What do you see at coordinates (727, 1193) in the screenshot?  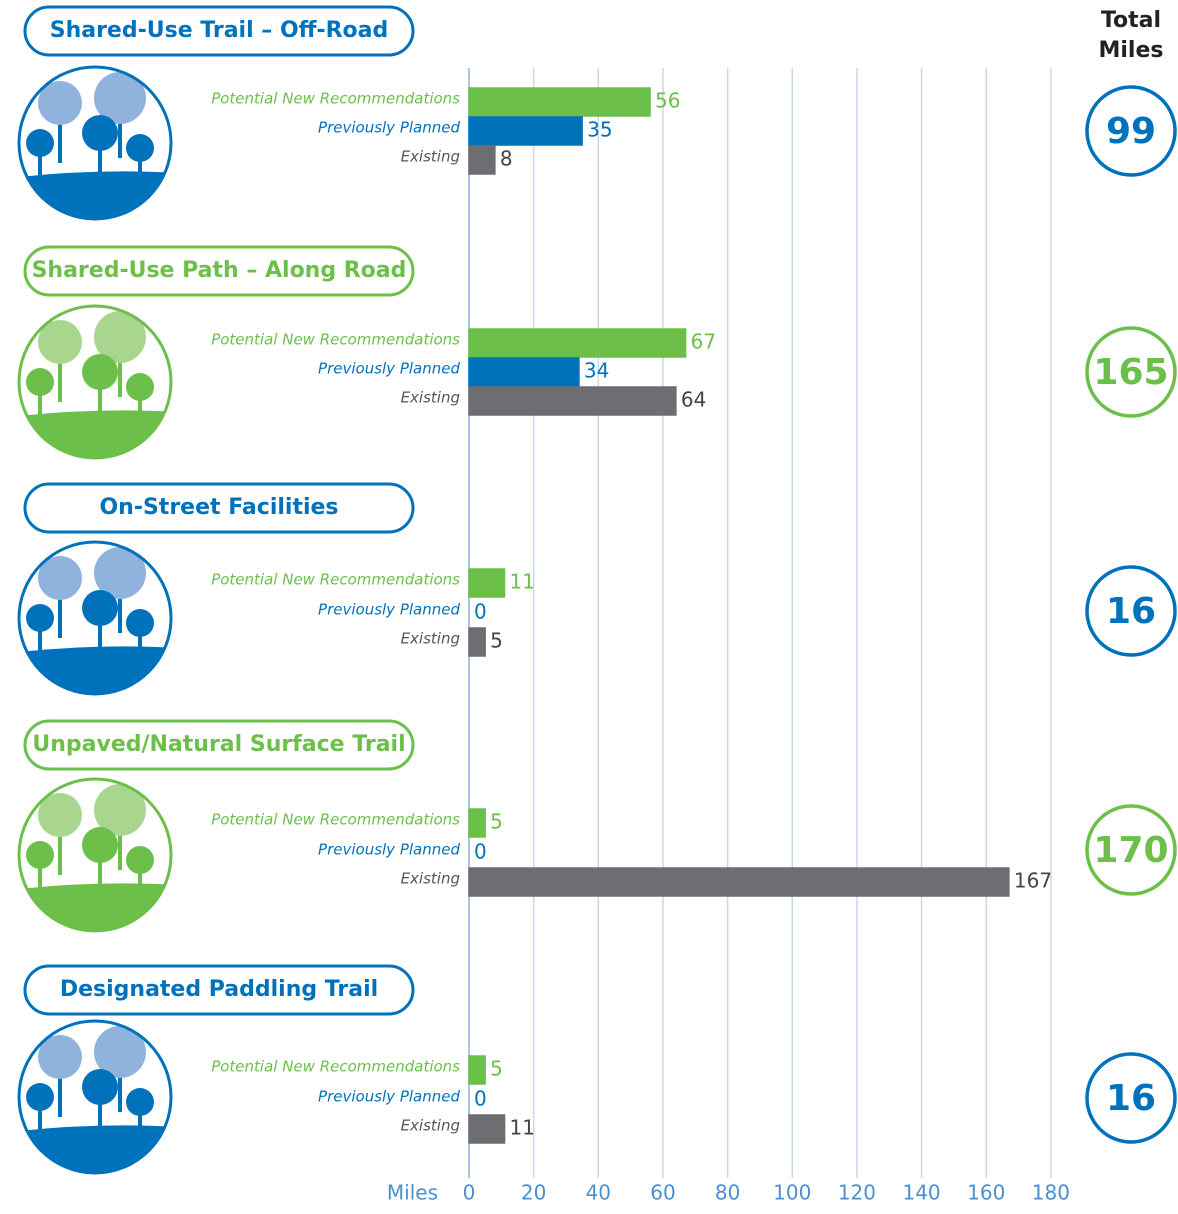 I see `x-tick-label: 80` at bounding box center [727, 1193].